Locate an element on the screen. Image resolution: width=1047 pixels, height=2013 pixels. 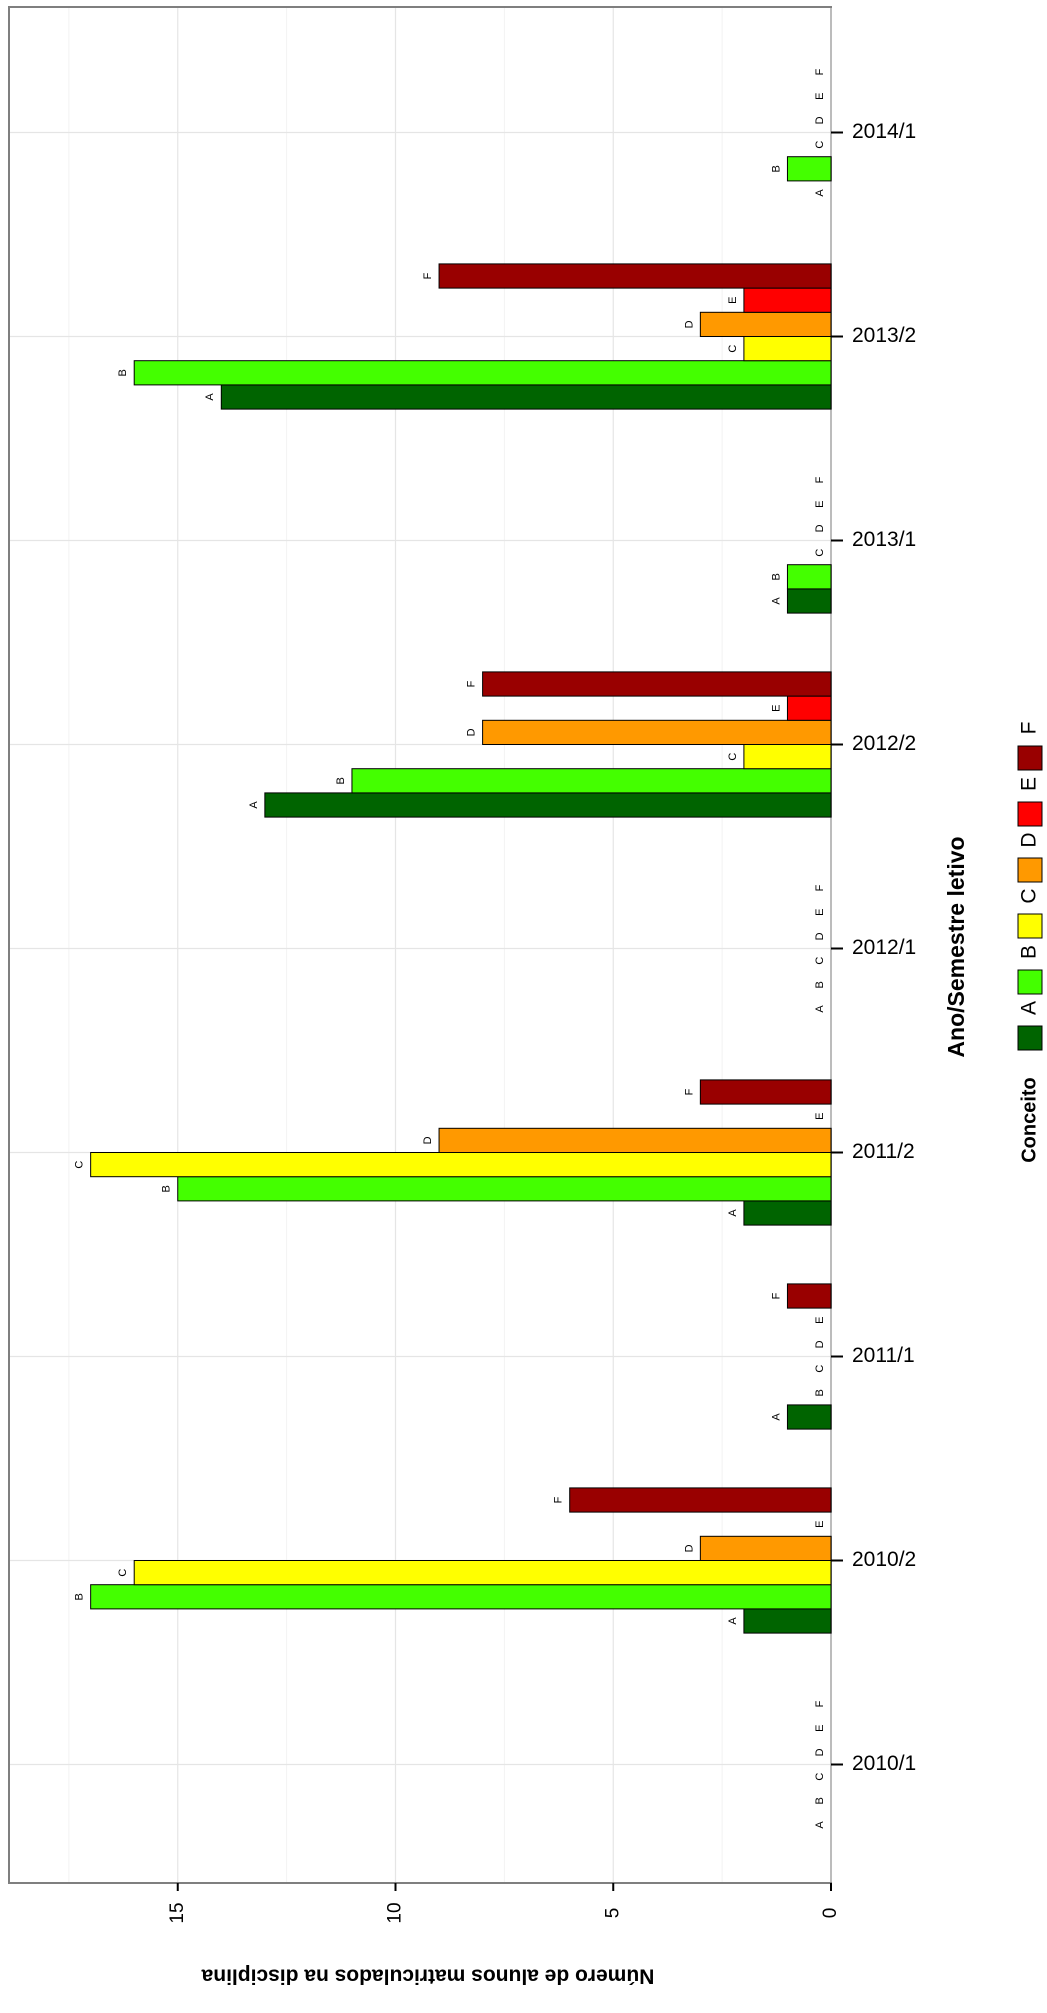
x-axis-title: Ano/Semestre letivo is located at coordinates (956, 946).